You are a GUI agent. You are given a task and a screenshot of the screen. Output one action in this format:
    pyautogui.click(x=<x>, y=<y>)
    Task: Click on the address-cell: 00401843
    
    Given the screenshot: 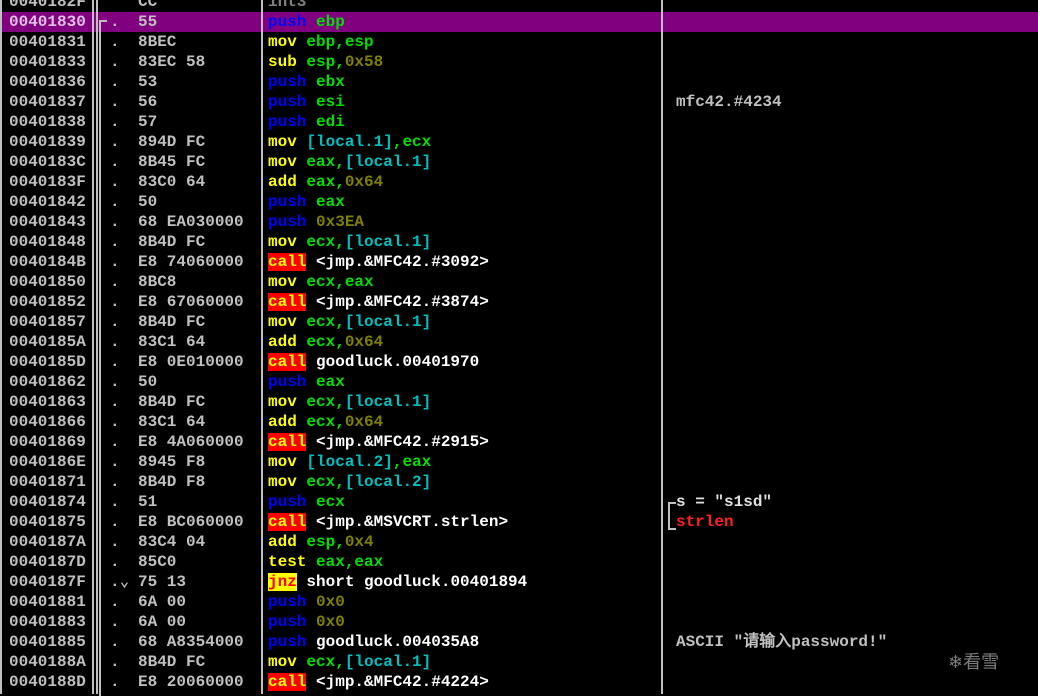 What is the action you would take?
    pyautogui.click(x=47, y=222)
    